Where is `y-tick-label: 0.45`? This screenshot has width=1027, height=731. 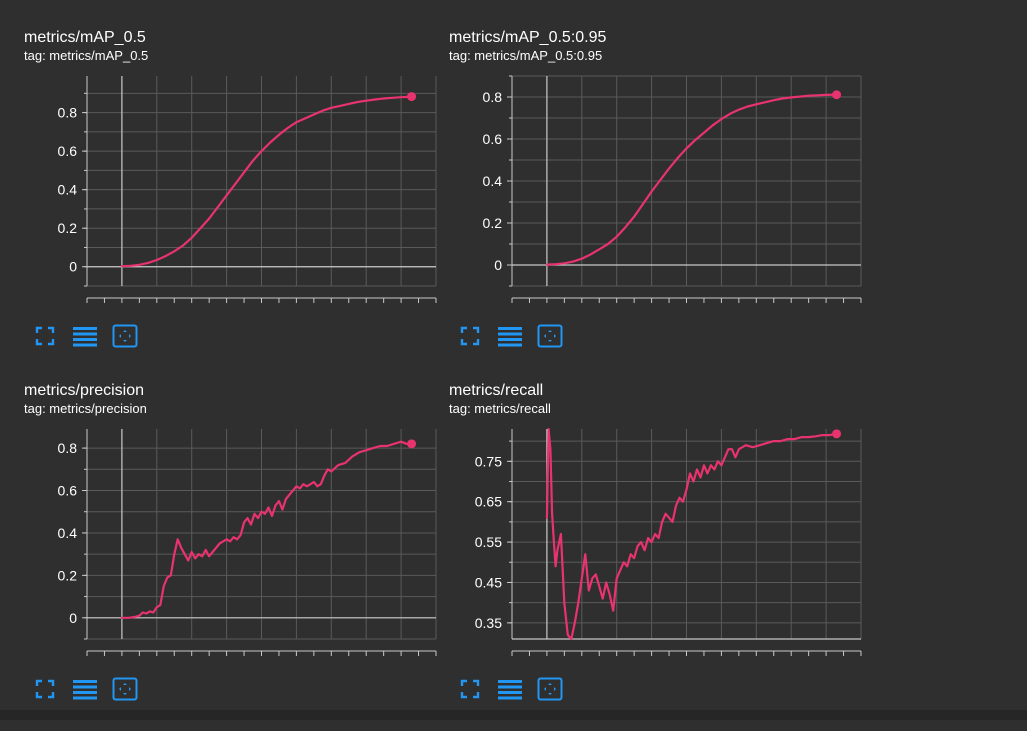 y-tick-label: 0.45 is located at coordinates (488, 582).